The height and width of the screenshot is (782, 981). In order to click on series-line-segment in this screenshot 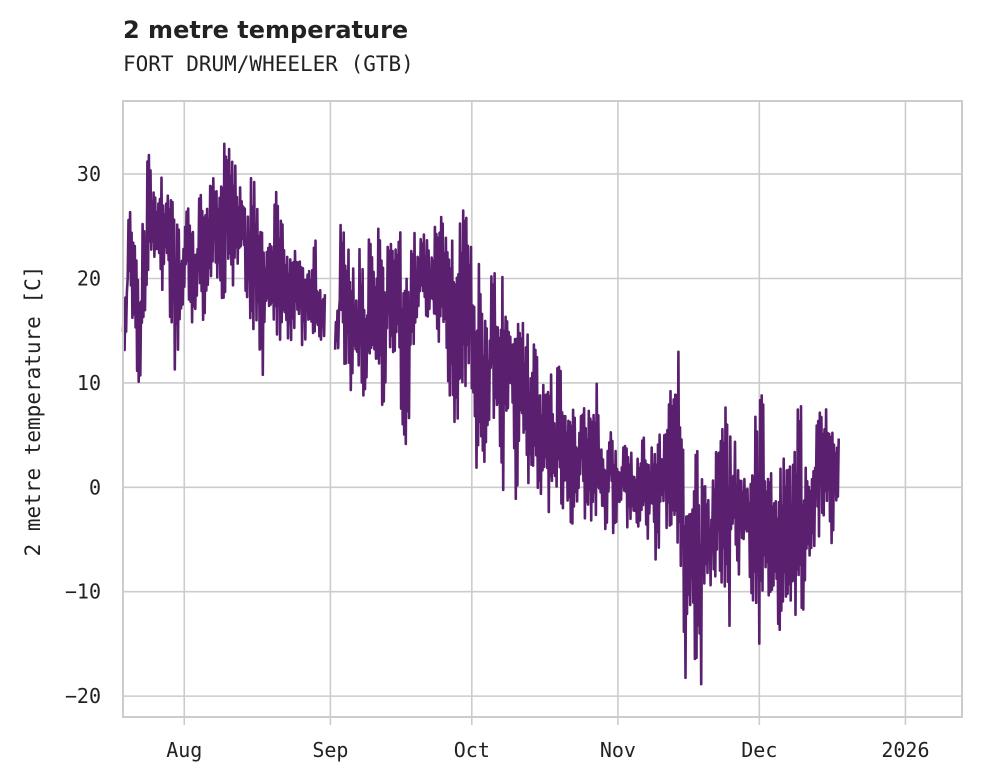, I will do `click(224, 263)`.